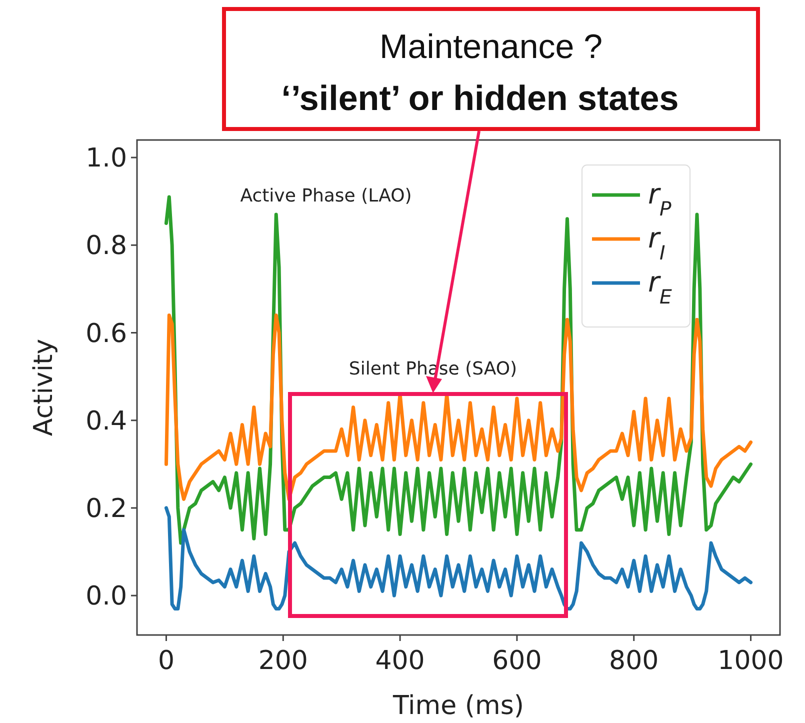 This screenshot has width=805, height=723. Describe the element at coordinates (660, 286) in the screenshot. I see `legend-label: r$_{E}$` at that location.